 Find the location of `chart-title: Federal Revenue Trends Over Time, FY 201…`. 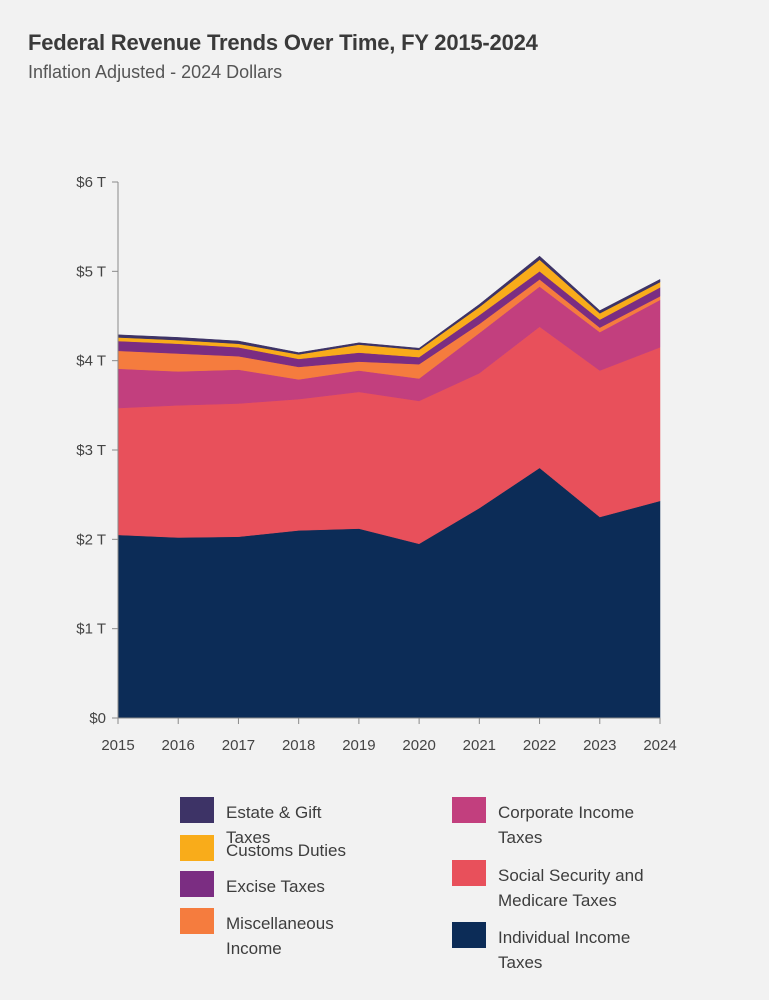

chart-title: Federal Revenue Trends Over Time, FY 201… is located at coordinates (283, 42).